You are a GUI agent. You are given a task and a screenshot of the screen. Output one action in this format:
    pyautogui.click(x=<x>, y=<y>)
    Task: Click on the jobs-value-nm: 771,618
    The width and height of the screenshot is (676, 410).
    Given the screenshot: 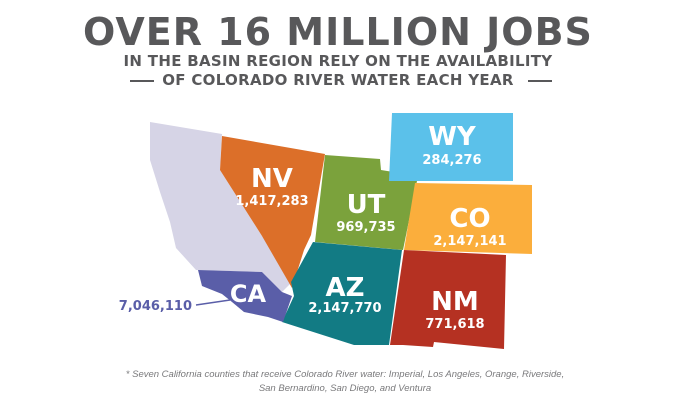 What is the action you would take?
    pyautogui.click(x=454, y=324)
    